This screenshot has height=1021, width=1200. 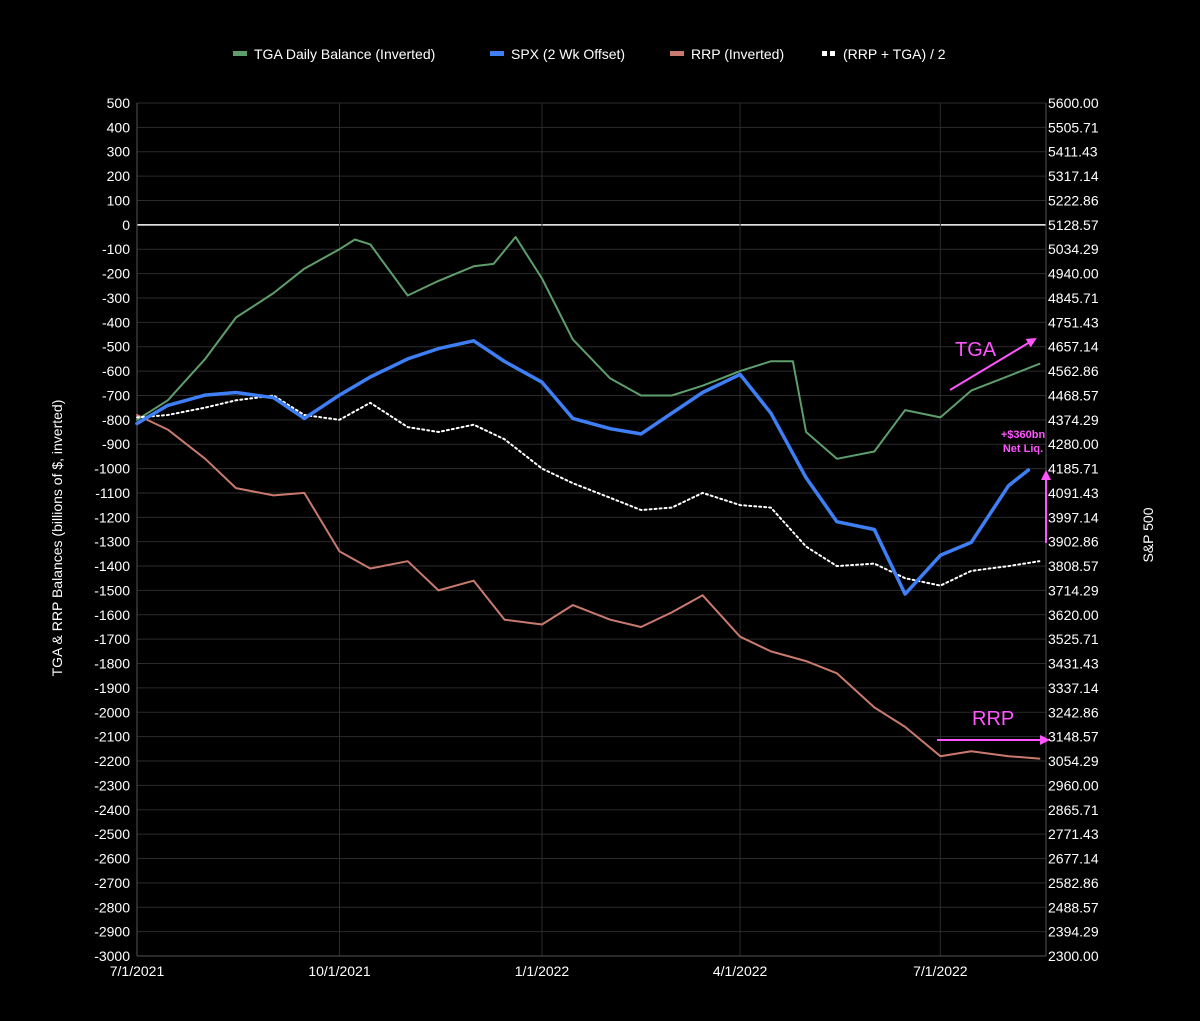 I want to click on right-tick-label: 5411.43, so click(x=1073, y=152).